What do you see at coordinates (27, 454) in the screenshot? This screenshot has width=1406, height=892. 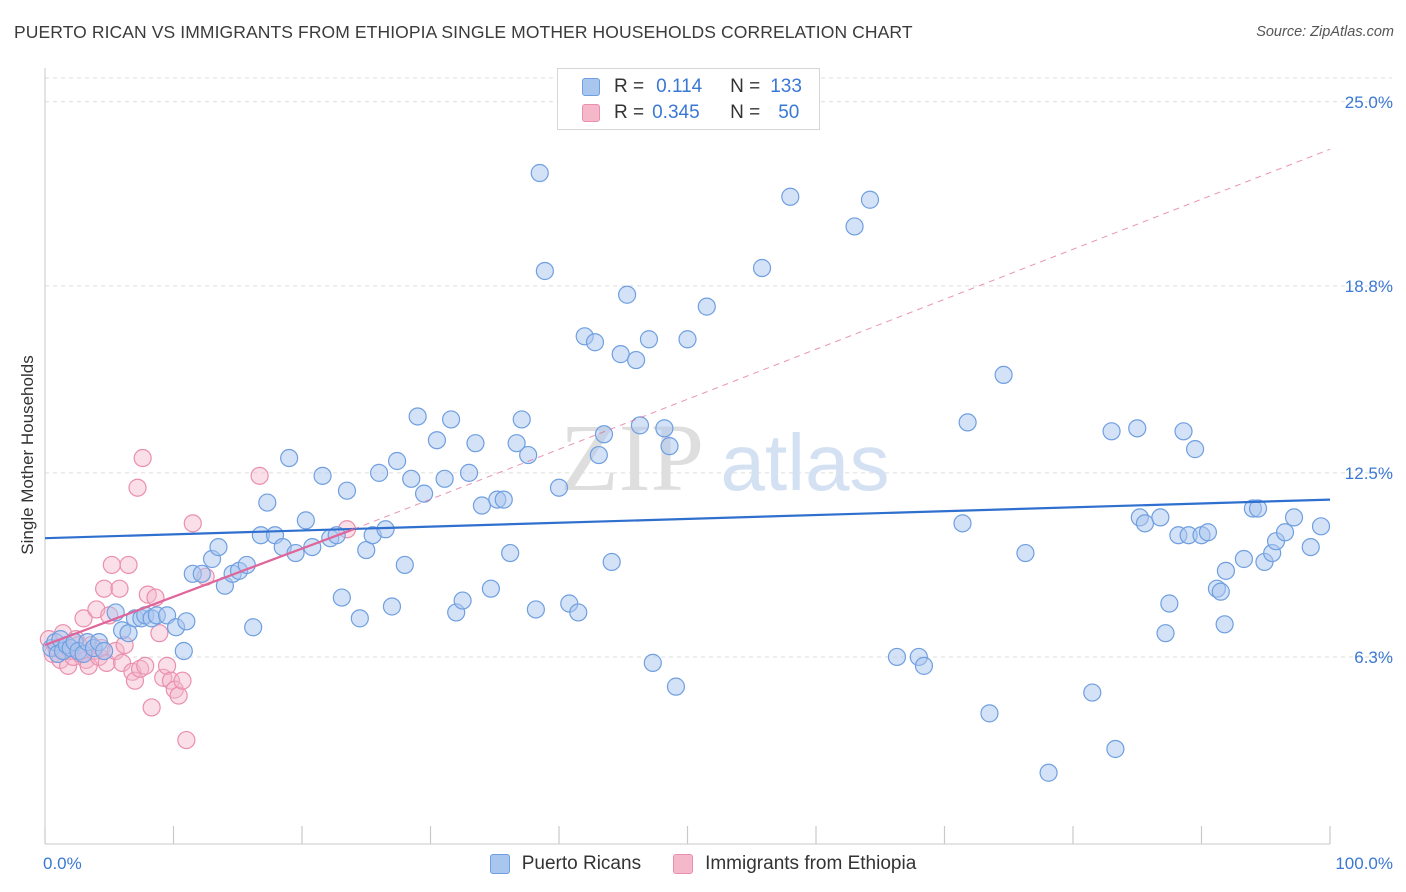 I see `y-axis-label: Single Mother Households` at bounding box center [27, 454].